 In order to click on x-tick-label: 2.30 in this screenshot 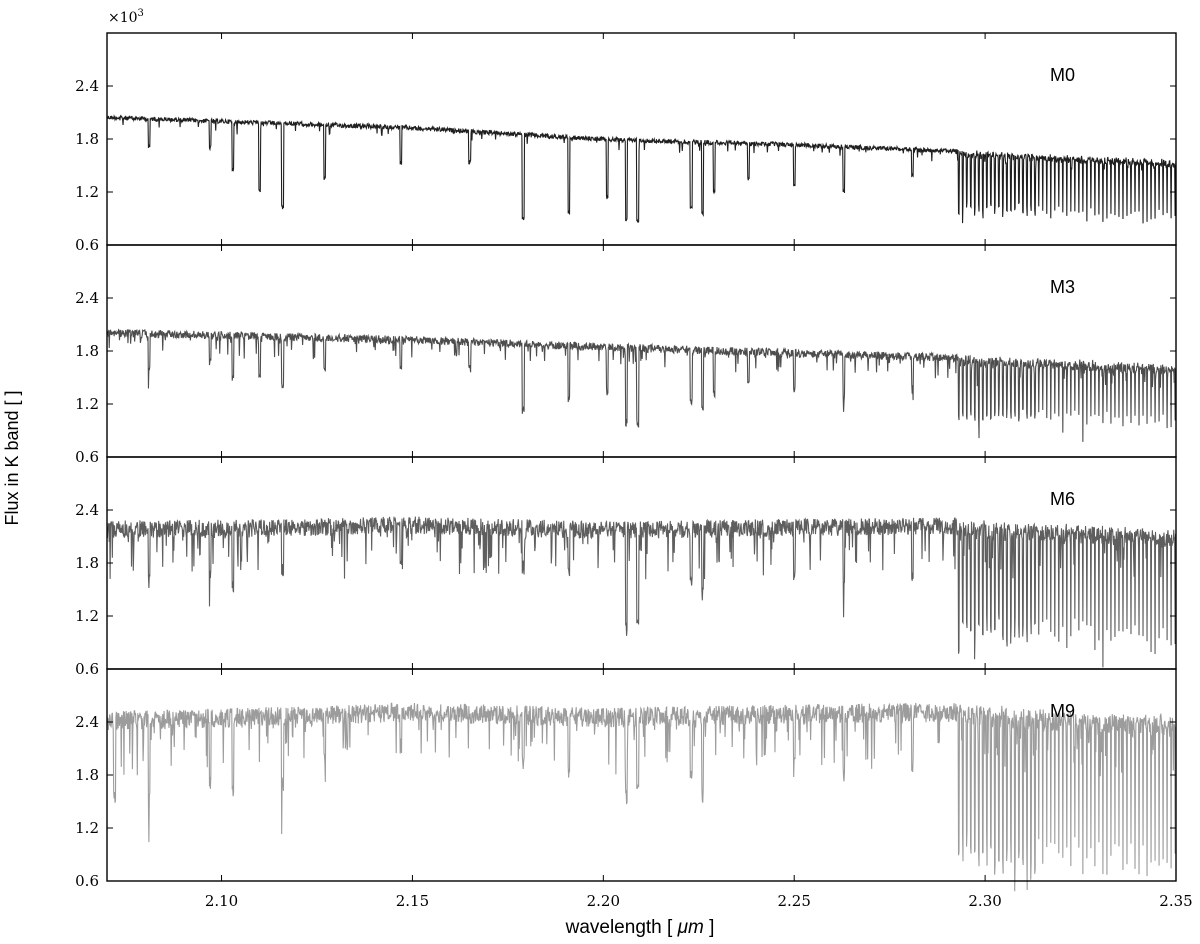, I will do `click(984, 901)`.